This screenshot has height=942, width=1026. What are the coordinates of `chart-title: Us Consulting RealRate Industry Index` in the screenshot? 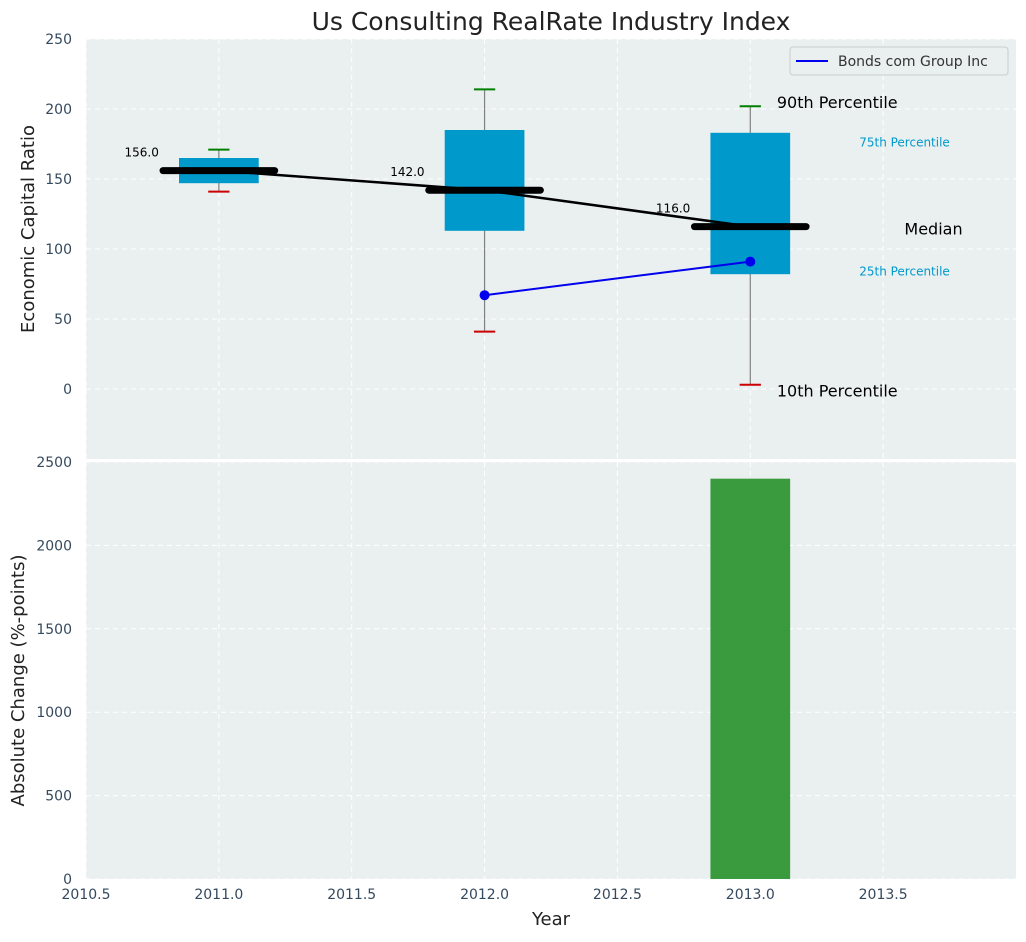 It's located at (551, 21).